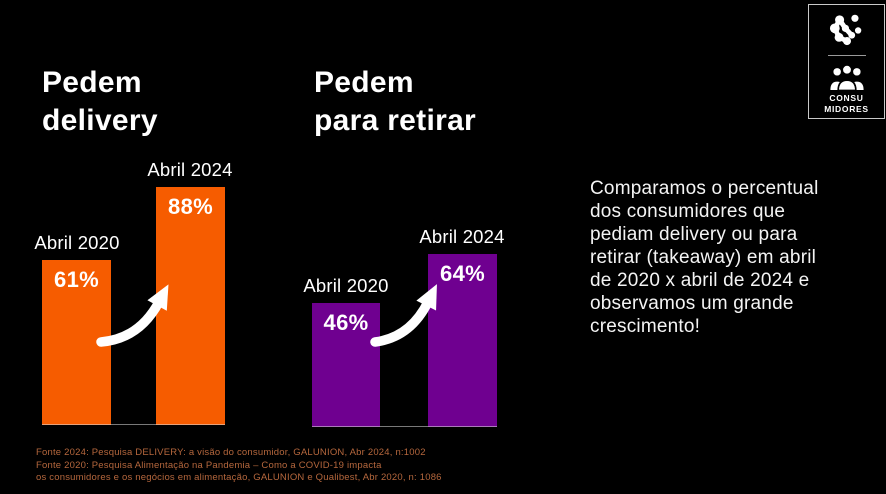 Image resolution: width=886 pixels, height=494 pixels. What do you see at coordinates (846, 61) in the screenshot?
I see `brand-panel: CONSU MIDORES` at bounding box center [846, 61].